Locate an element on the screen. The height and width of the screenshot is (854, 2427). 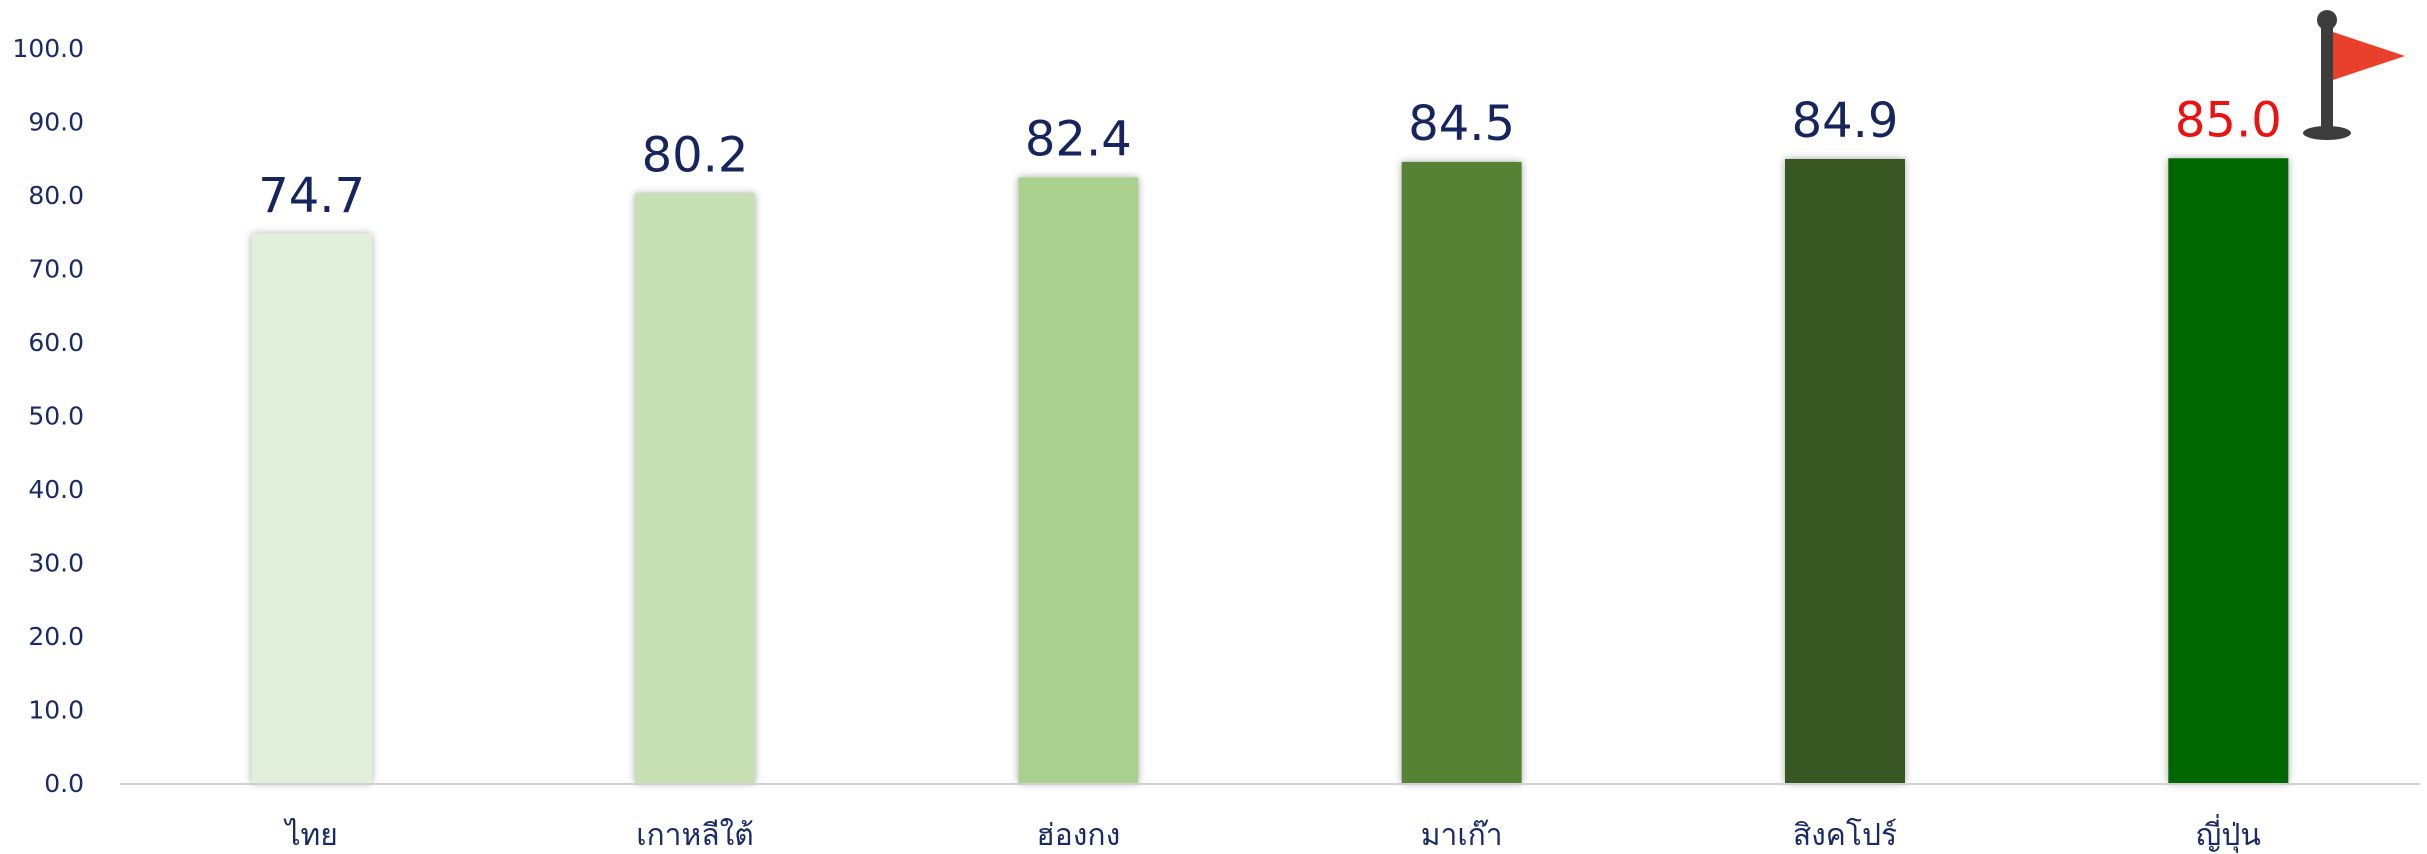
y-tick-label: 50.0 is located at coordinates (56, 416).